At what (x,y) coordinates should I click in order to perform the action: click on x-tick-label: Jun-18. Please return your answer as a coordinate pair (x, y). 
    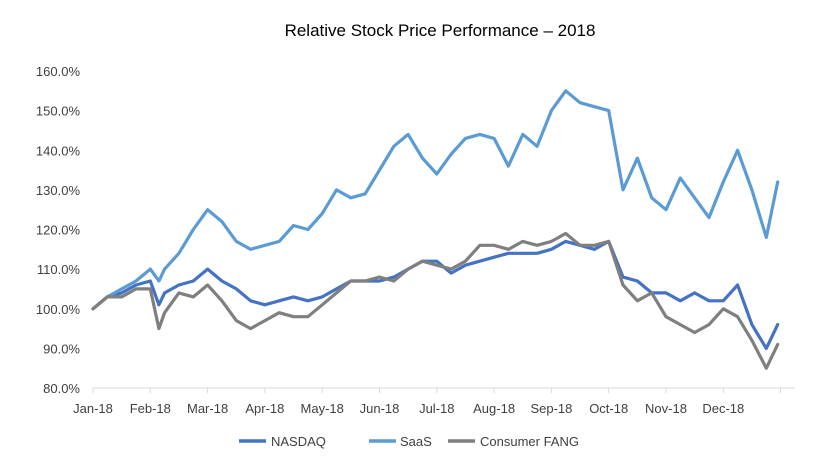
    Looking at the image, I should click on (380, 408).